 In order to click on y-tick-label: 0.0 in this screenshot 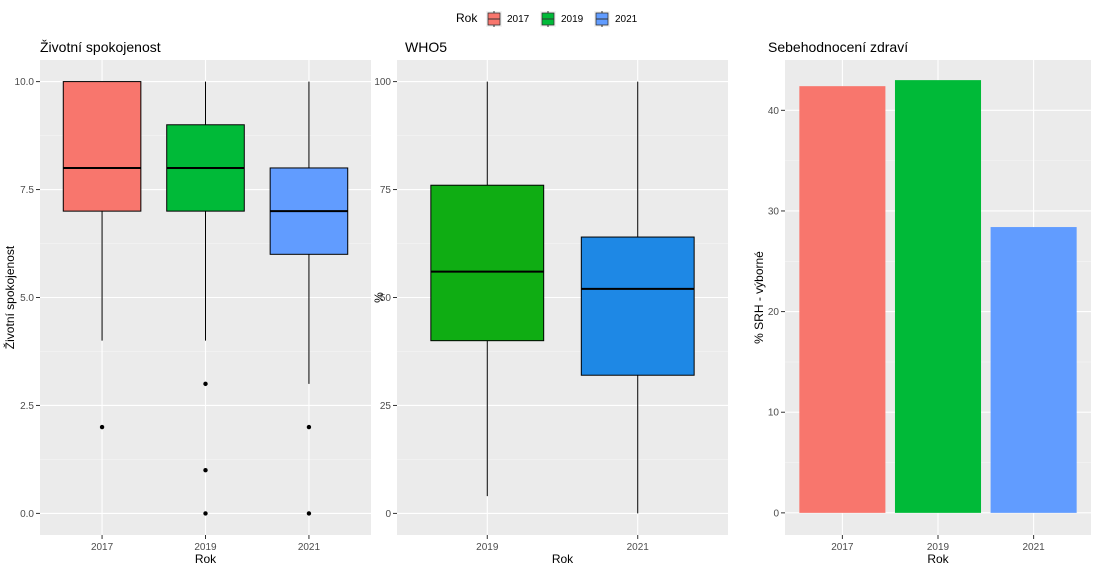, I will do `click(27, 514)`.